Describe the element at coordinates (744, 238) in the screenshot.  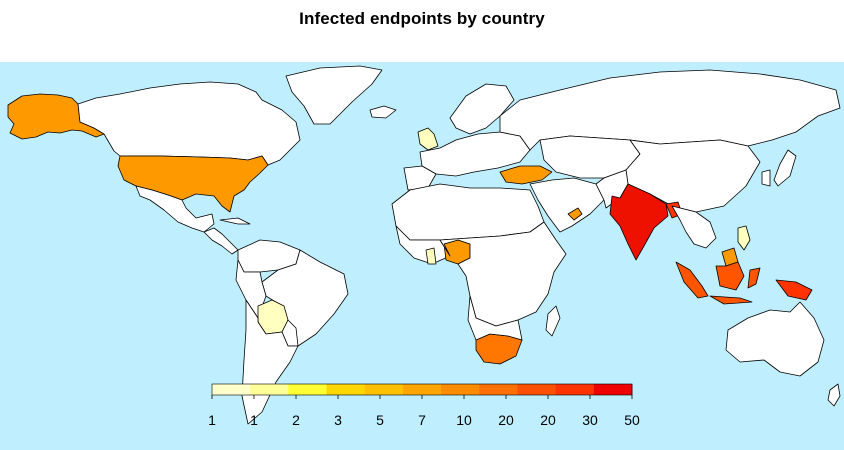
I see `country-philippines` at that location.